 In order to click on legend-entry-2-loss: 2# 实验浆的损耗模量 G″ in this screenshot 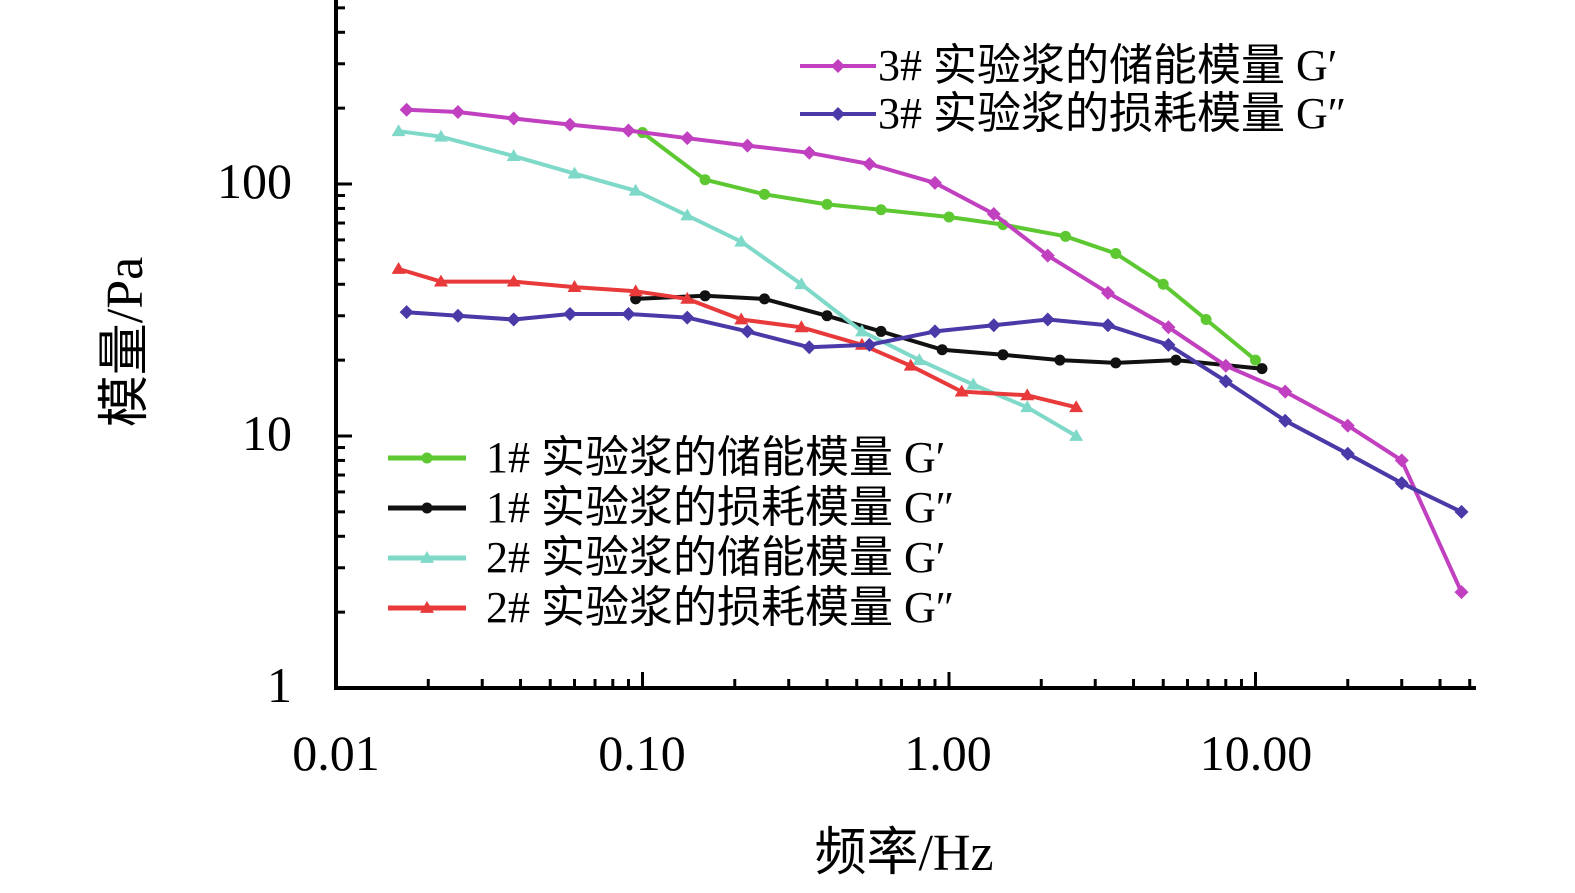, I will do `click(671, 607)`.